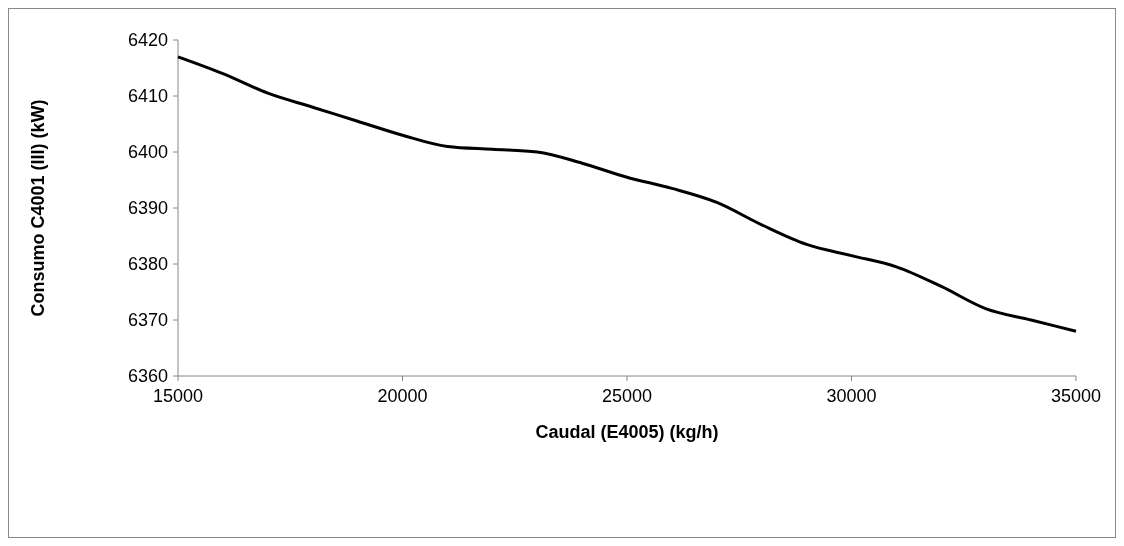 This screenshot has width=1124, height=546. What do you see at coordinates (147, 40) in the screenshot?
I see `y-tick-label: 6420` at bounding box center [147, 40].